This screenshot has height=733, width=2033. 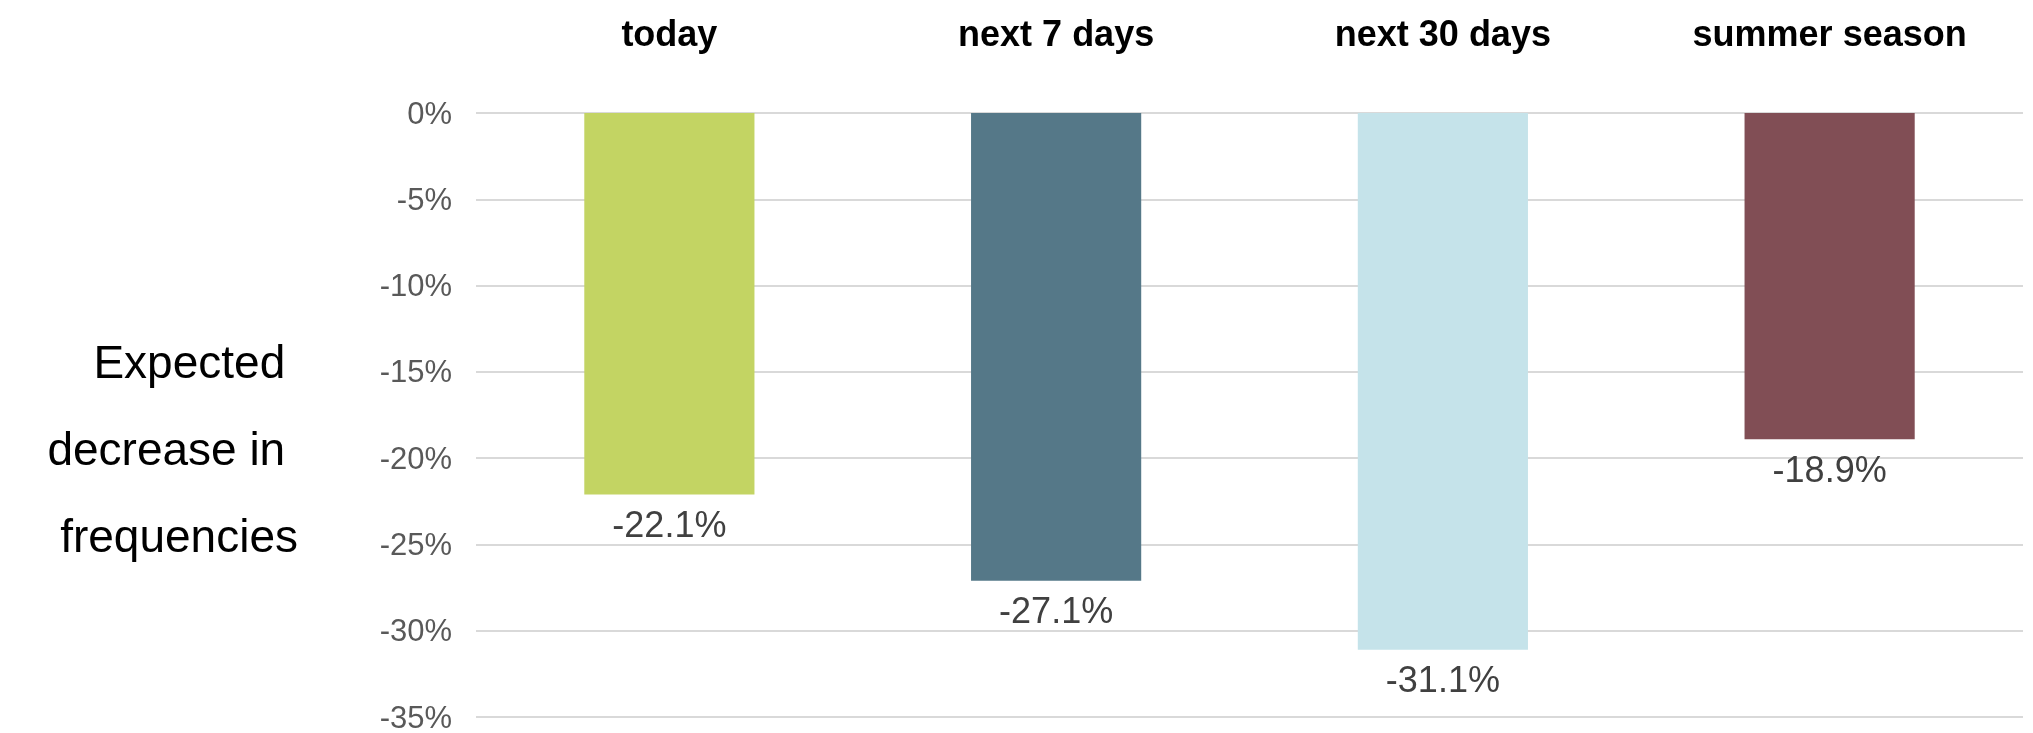 I want to click on x-tick-label: next 7 days, so click(x=1056, y=33).